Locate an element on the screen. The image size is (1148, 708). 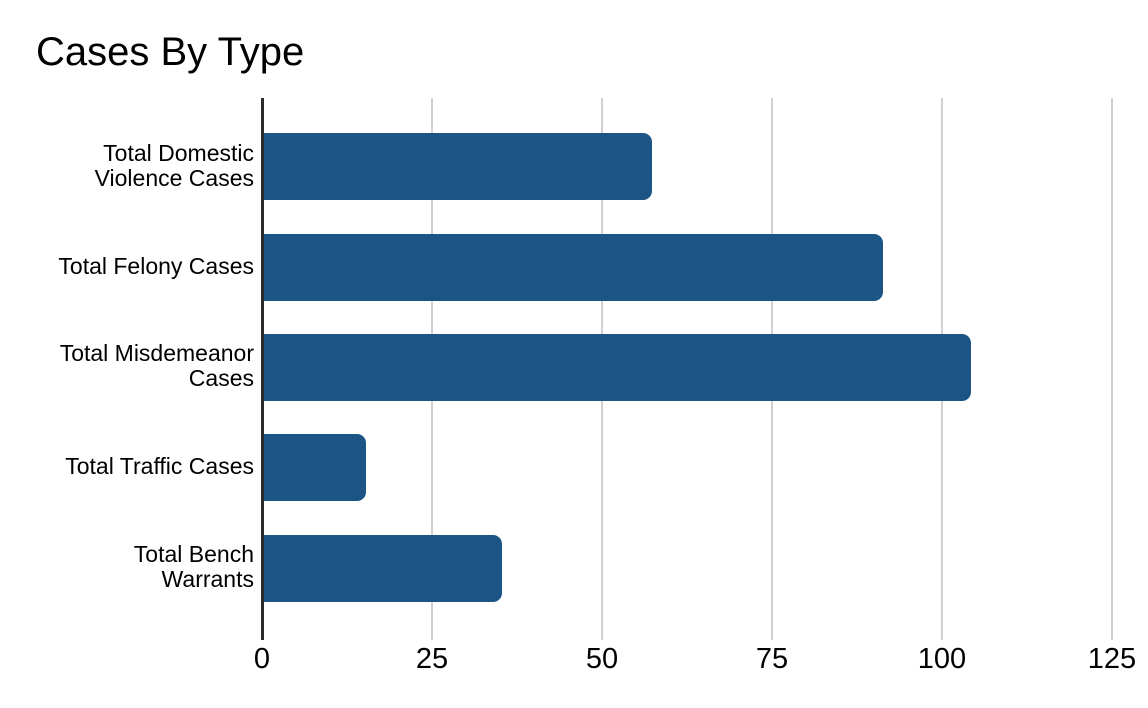
x-axis-tick-label: 75 is located at coordinates (772, 659).